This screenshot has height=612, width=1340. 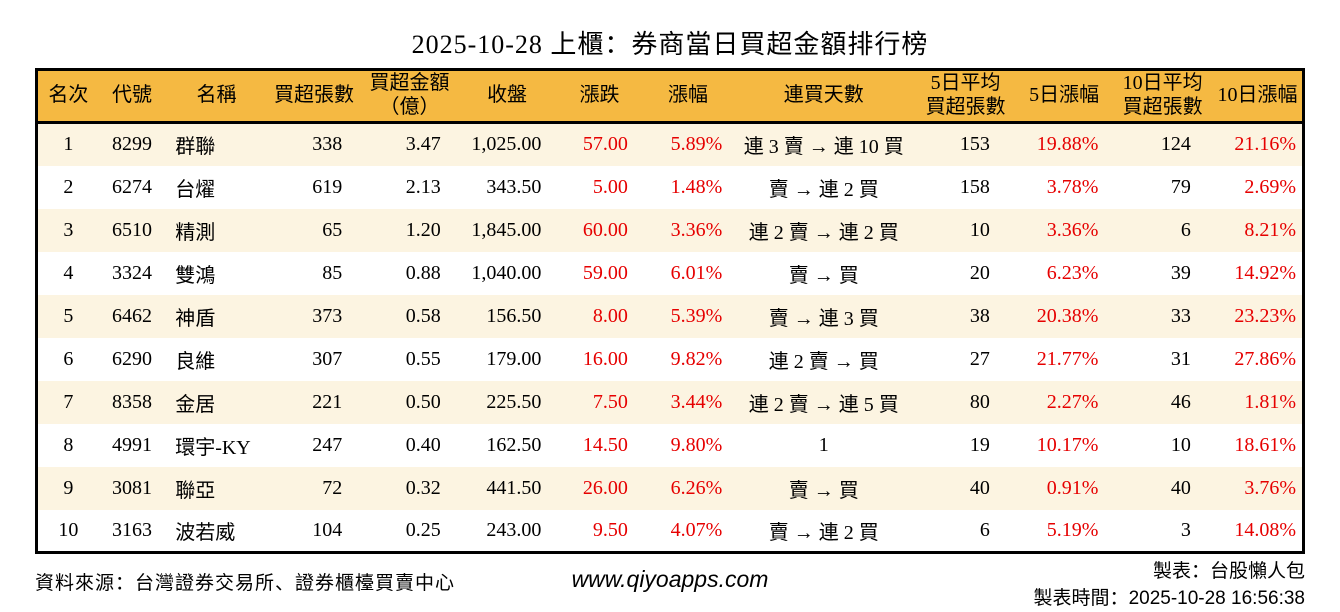 I want to click on cell-amount: 0.58, so click(x=423, y=315).